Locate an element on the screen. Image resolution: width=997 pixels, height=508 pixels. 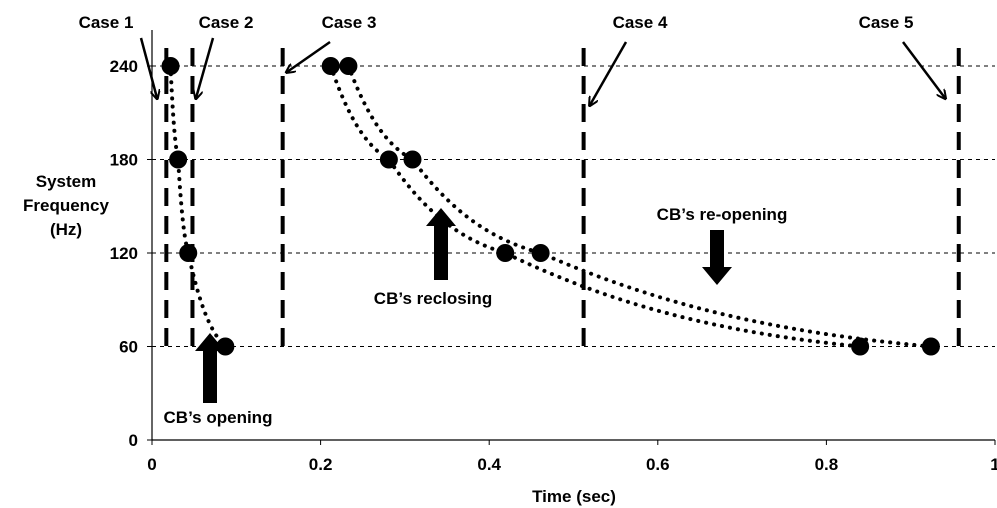
y-tick-label: 0 is located at coordinates (133, 440).